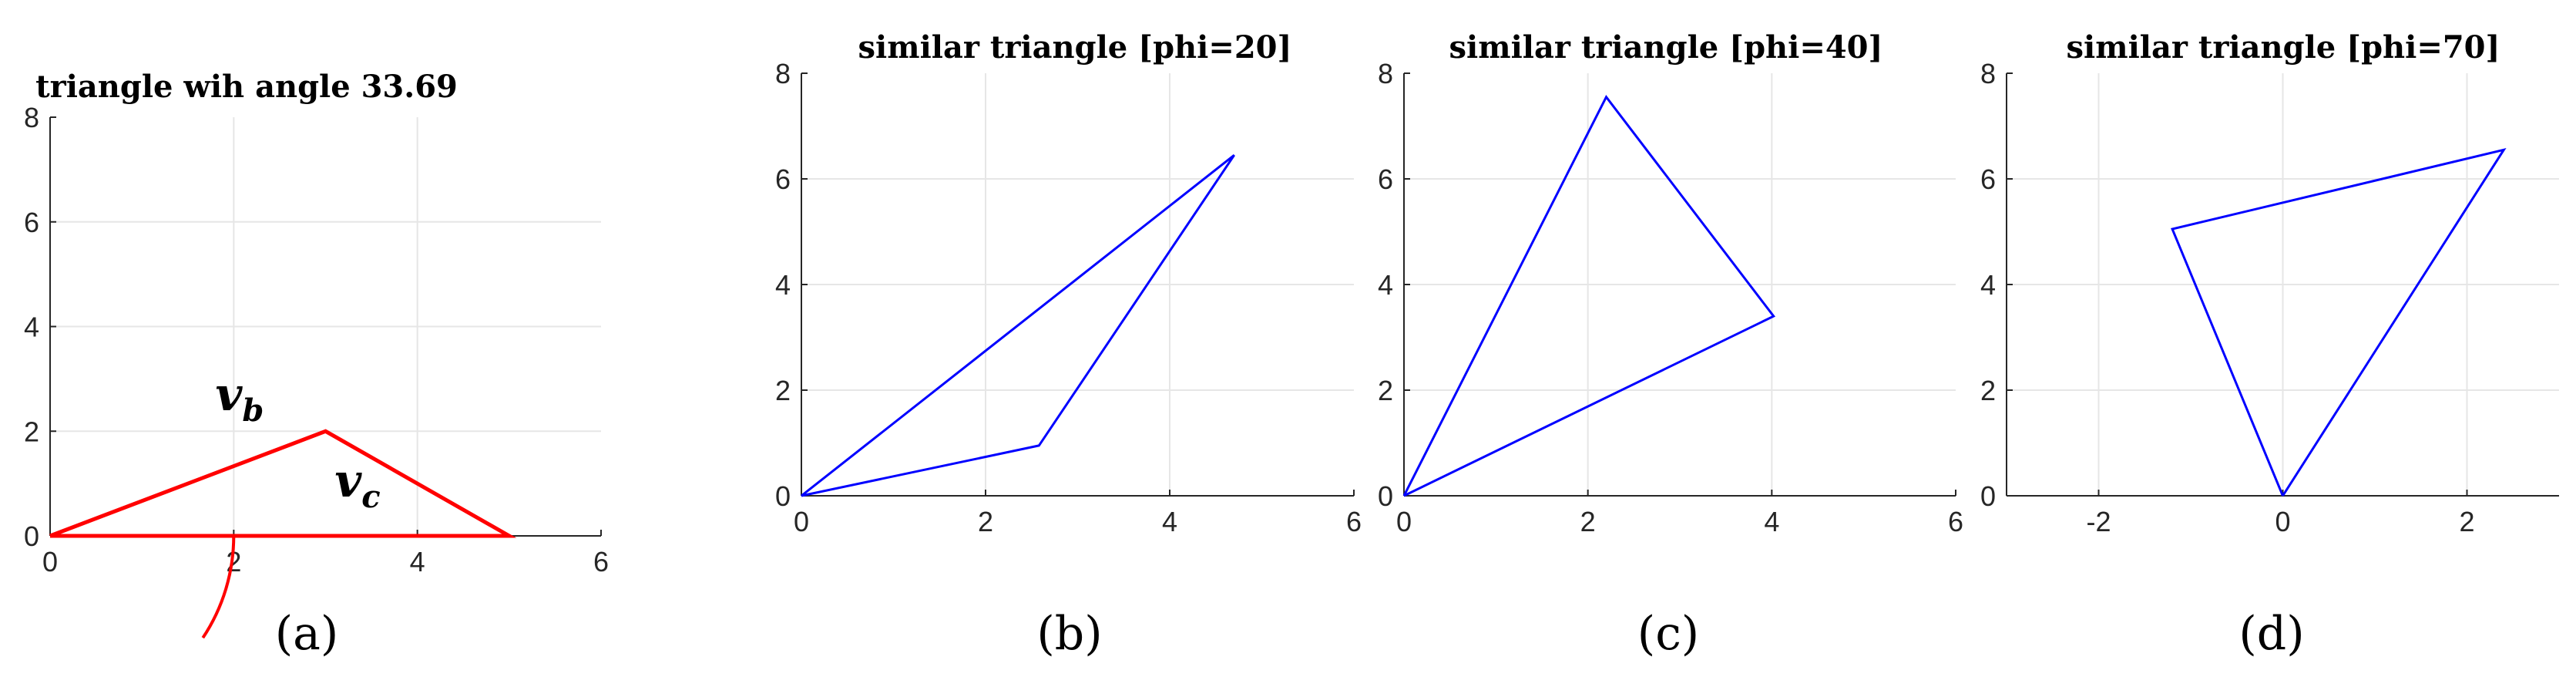  What do you see at coordinates (2282, 522) in the screenshot?
I see `x-tick-label-d-1: 0` at bounding box center [2282, 522].